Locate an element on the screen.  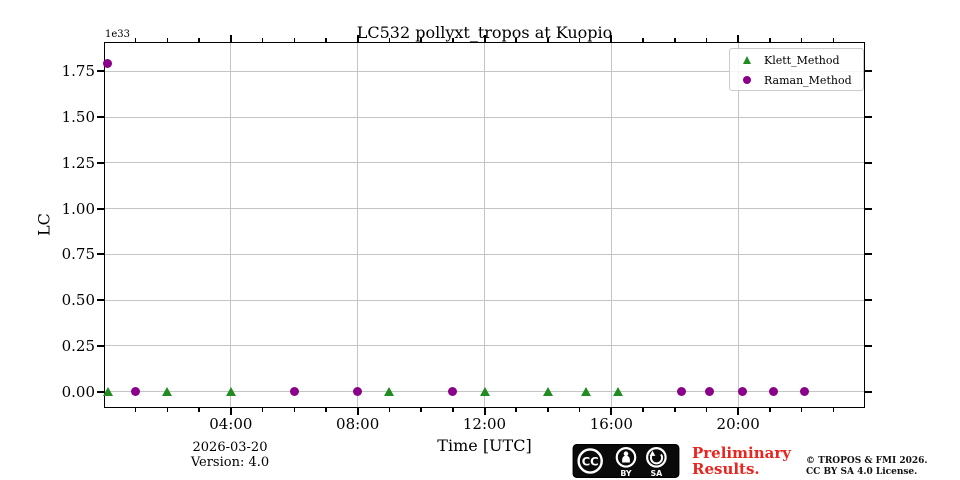
y-tick-label: 0.00 is located at coordinates (78, 391).